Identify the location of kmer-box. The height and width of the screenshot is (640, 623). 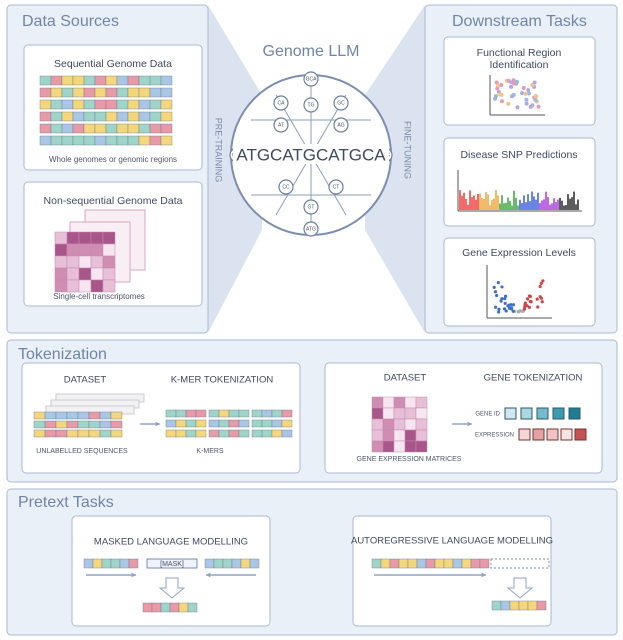
(161, 418).